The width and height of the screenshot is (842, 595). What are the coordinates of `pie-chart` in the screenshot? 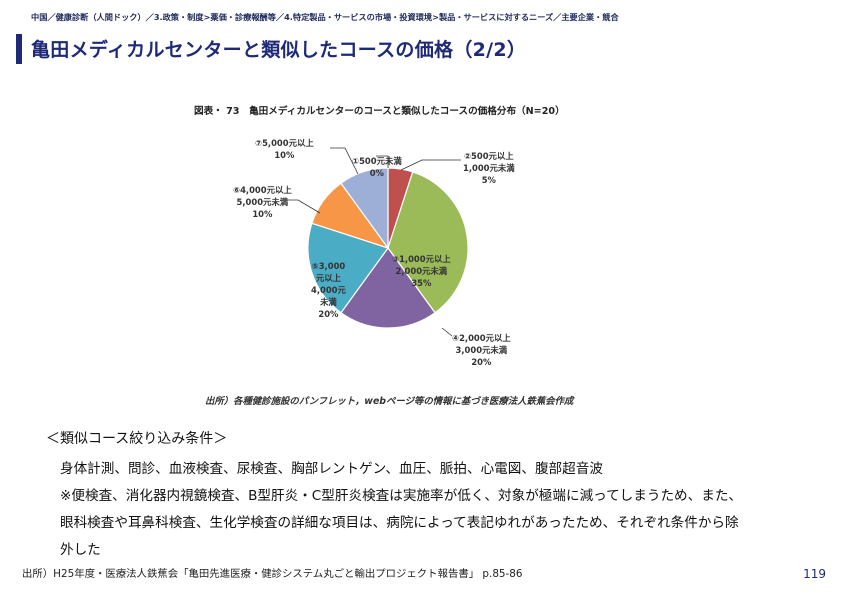 It's located at (374, 242).